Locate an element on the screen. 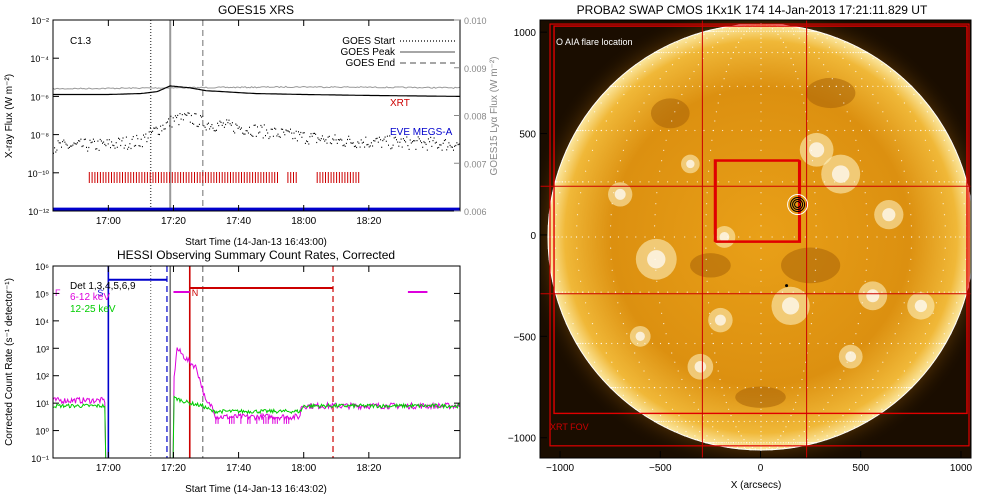 The width and height of the screenshot is (1000, 500). eve-series-label: EVE MEGS-A is located at coordinates (421, 132).